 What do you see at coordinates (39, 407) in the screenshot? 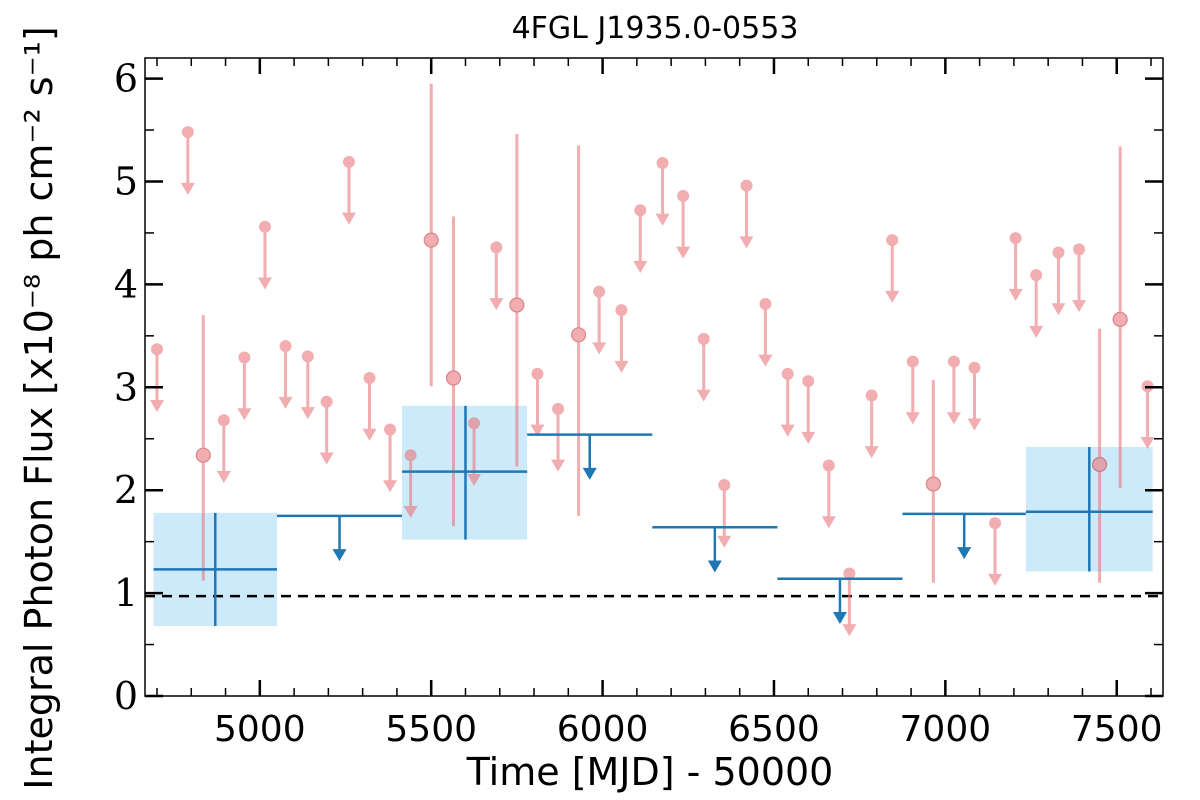
I see `y-axis-label: Integral Photon Flux [x10⁻⁸ ph cm⁻² s⁻¹]` at bounding box center [39, 407].